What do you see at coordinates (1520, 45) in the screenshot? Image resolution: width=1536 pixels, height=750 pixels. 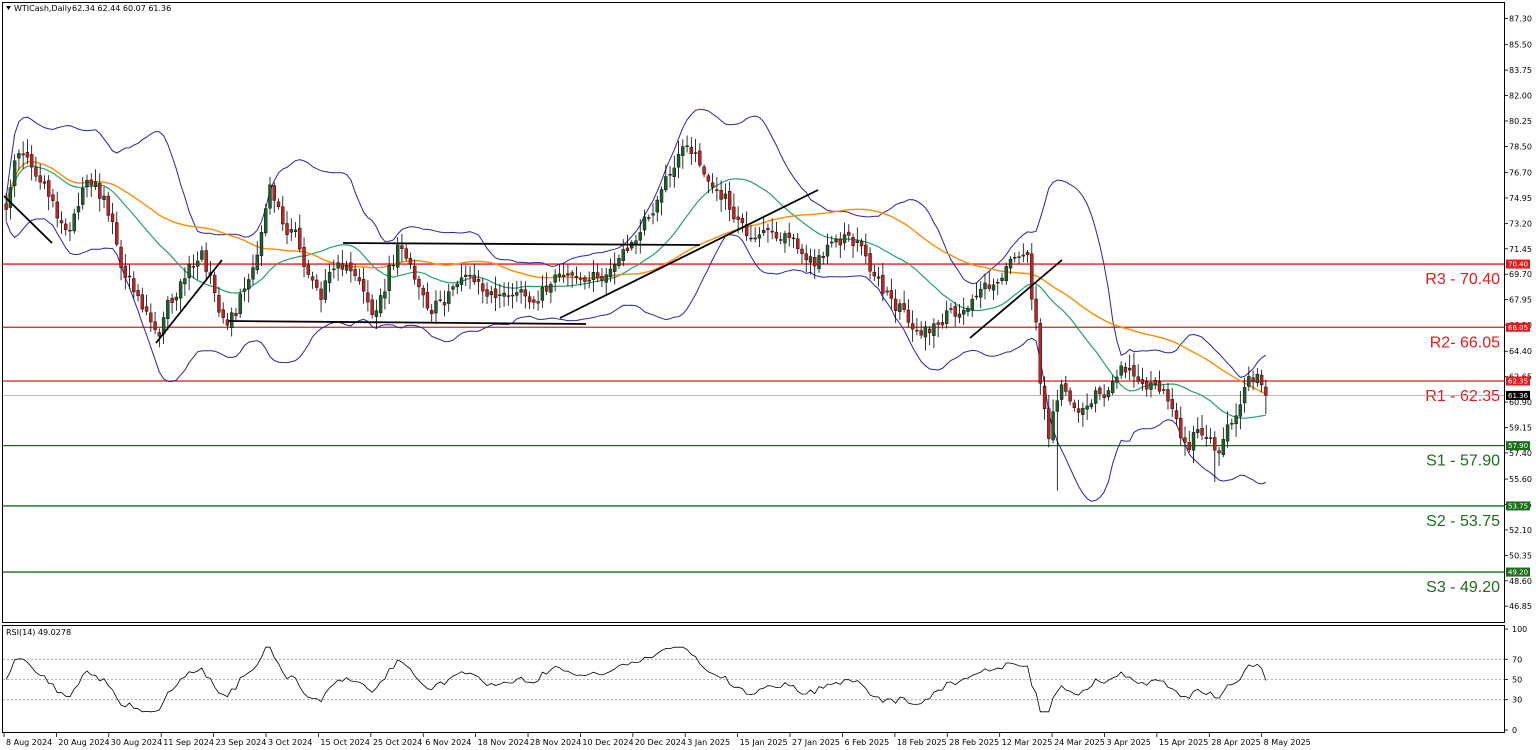 I see `price-tick-label: 85.50` at bounding box center [1520, 45].